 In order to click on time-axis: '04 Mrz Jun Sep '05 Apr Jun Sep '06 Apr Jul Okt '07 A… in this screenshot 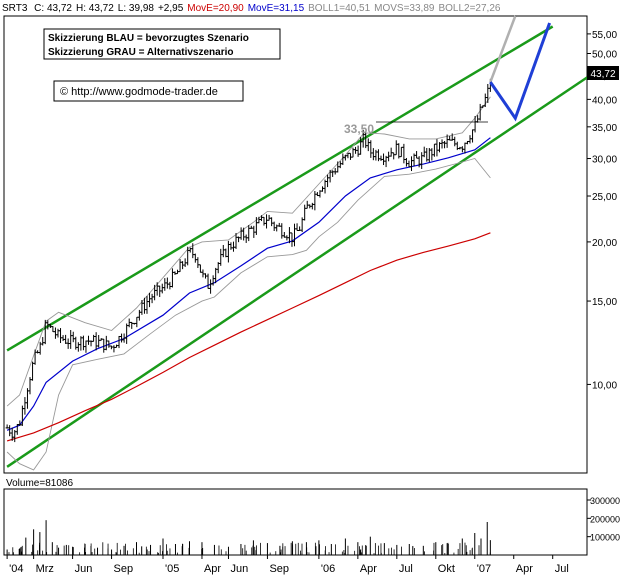, I will do `click(287, 565)`.